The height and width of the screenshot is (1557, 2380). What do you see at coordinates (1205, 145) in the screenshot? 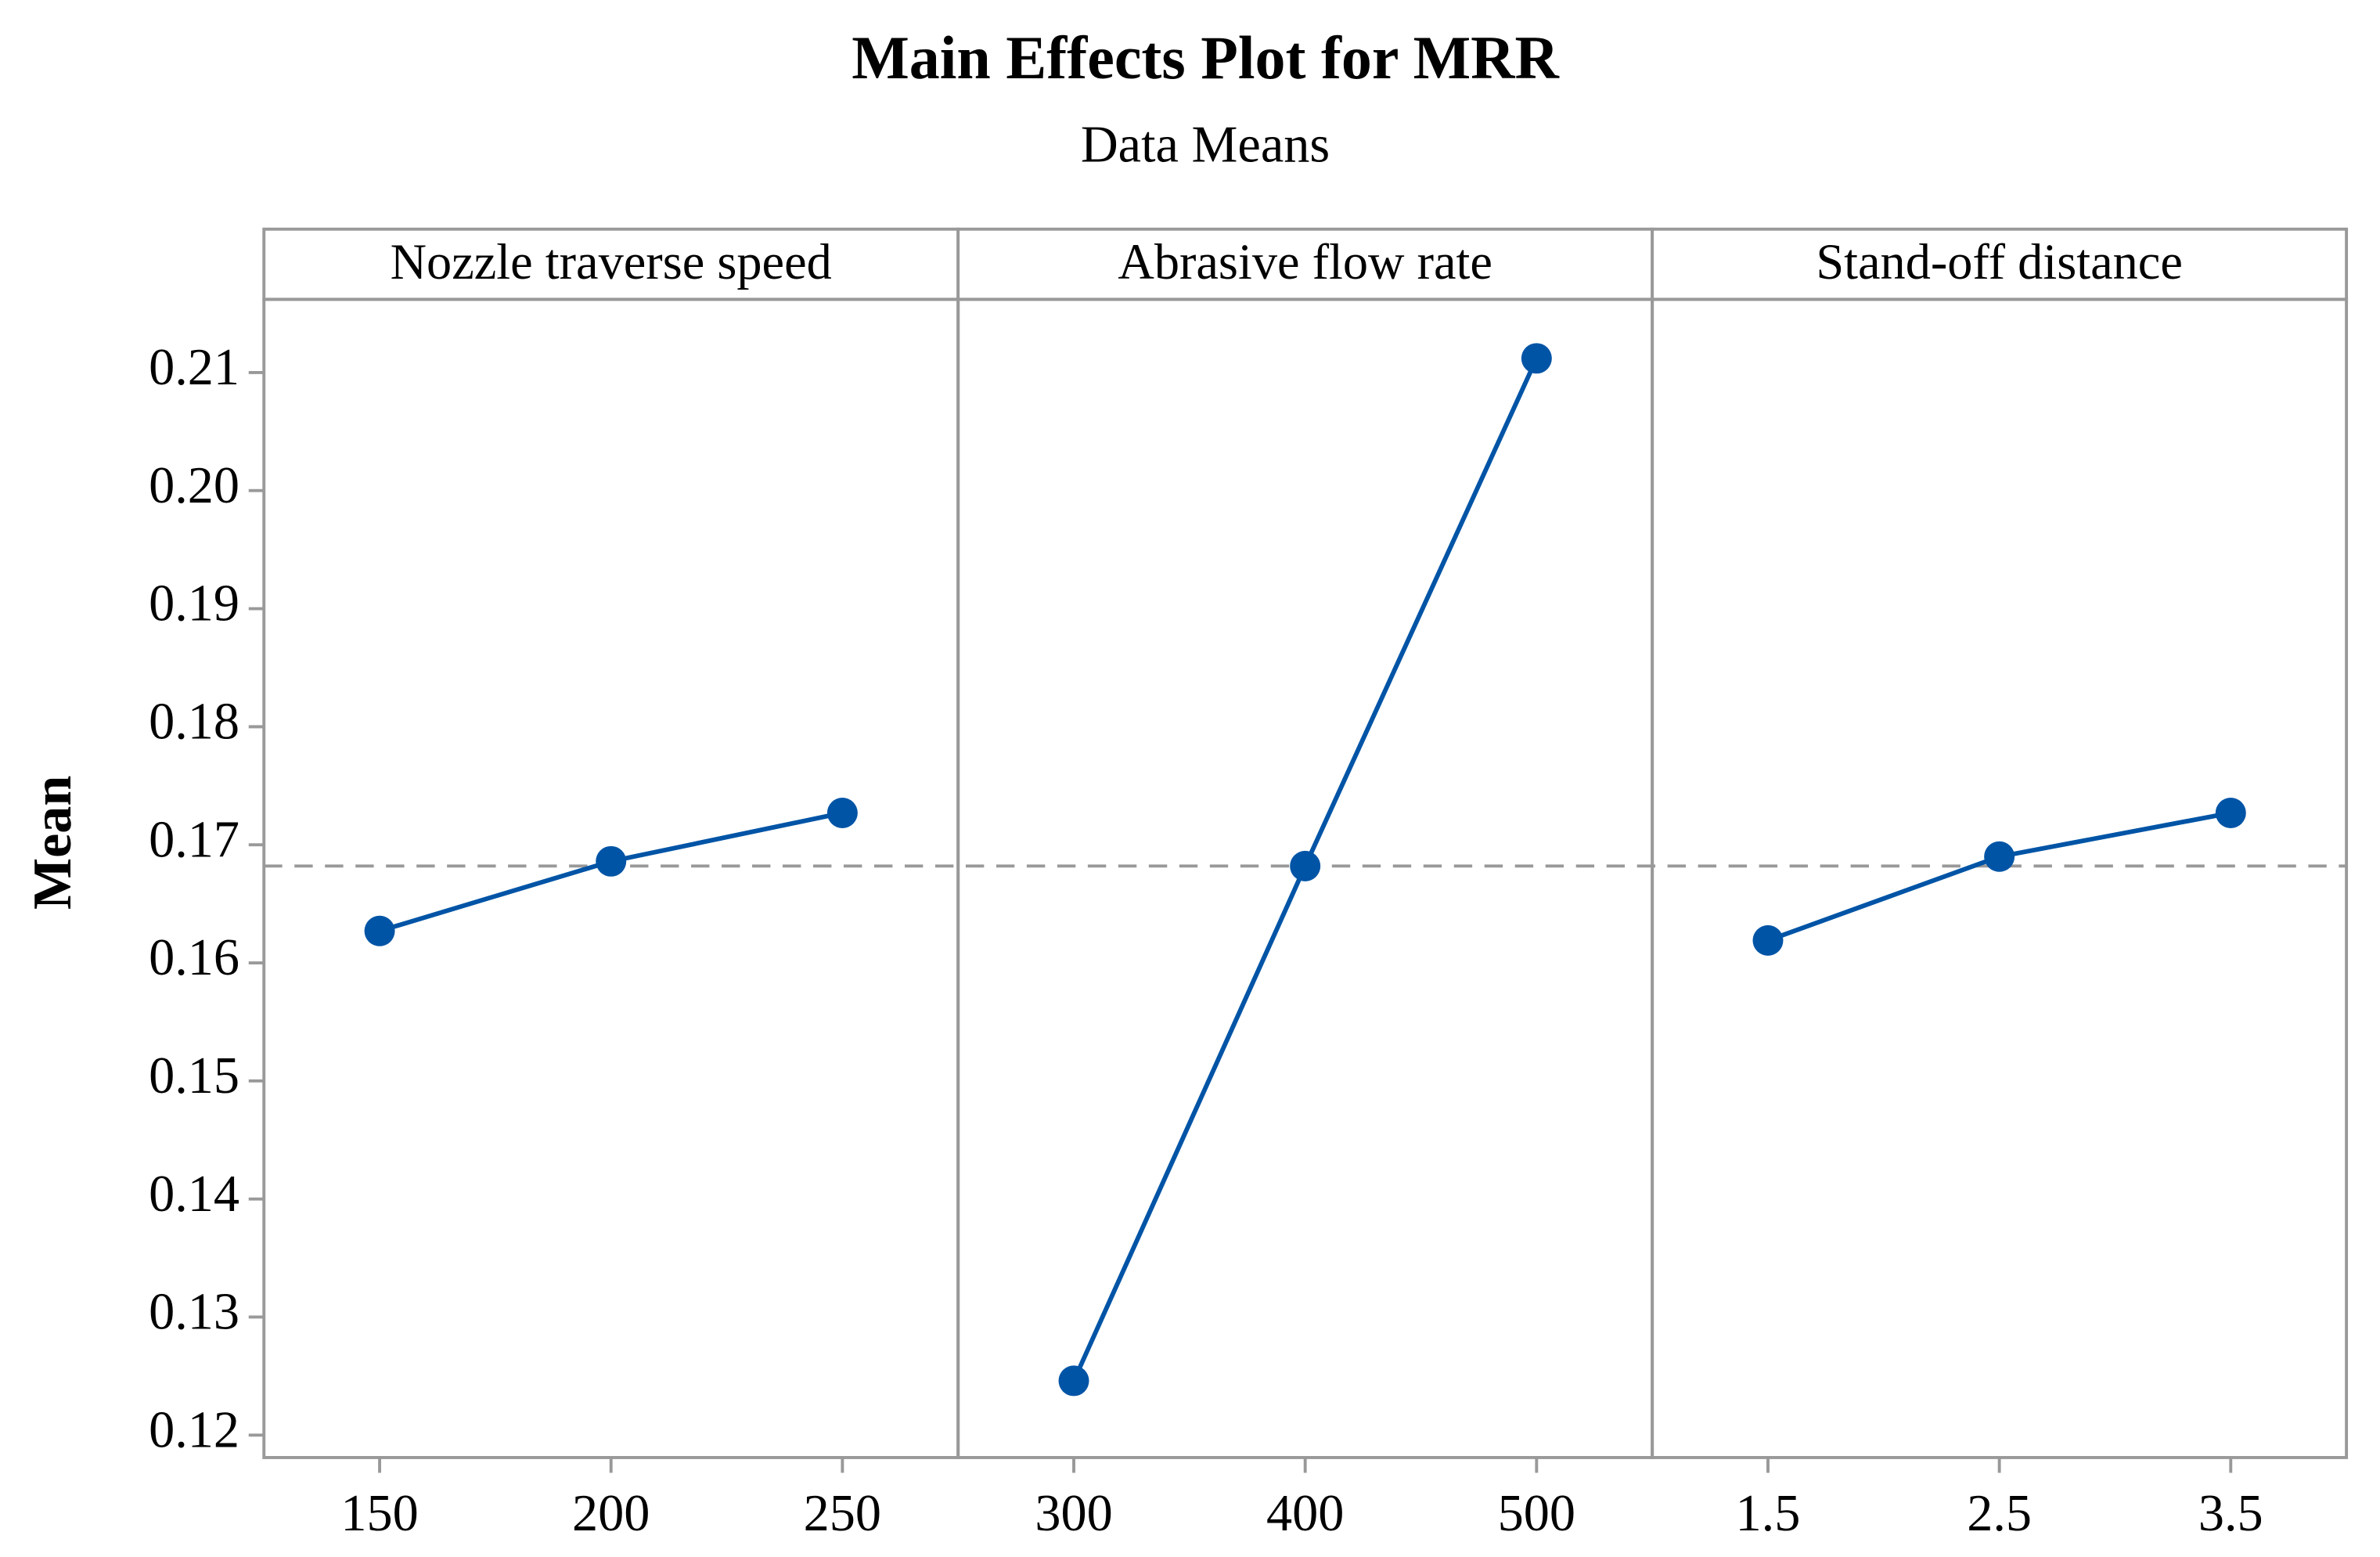
I see `chart-subtitle: Data Means` at bounding box center [1205, 145].